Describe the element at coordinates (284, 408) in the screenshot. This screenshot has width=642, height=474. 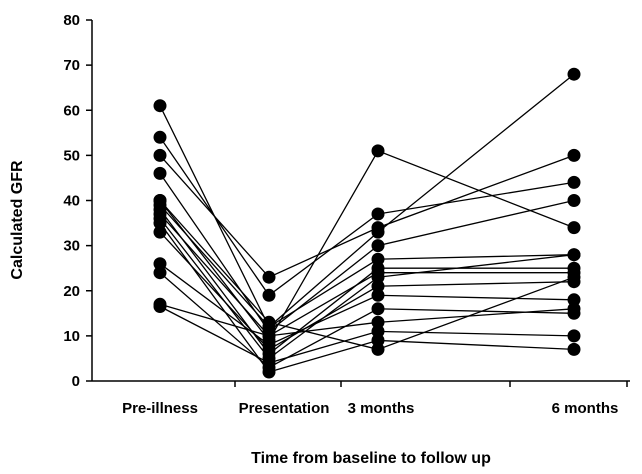
I see `x-tick-label: Presentation` at that location.